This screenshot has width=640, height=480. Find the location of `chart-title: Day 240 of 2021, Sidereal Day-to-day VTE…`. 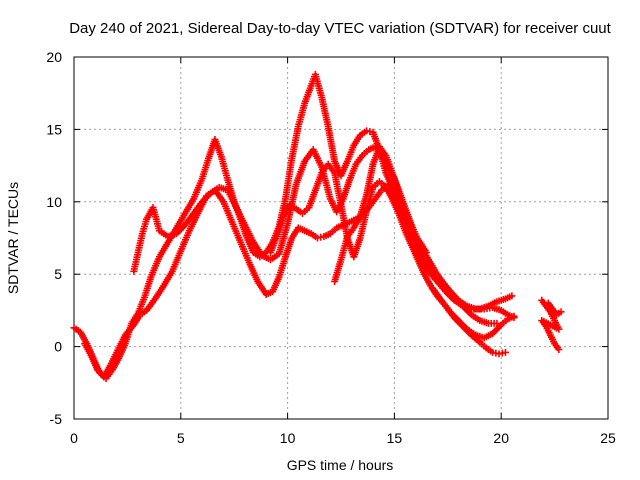

chart-title: Day 240 of 2021, Sidereal Day-to-day VTE… is located at coordinates (340, 28).